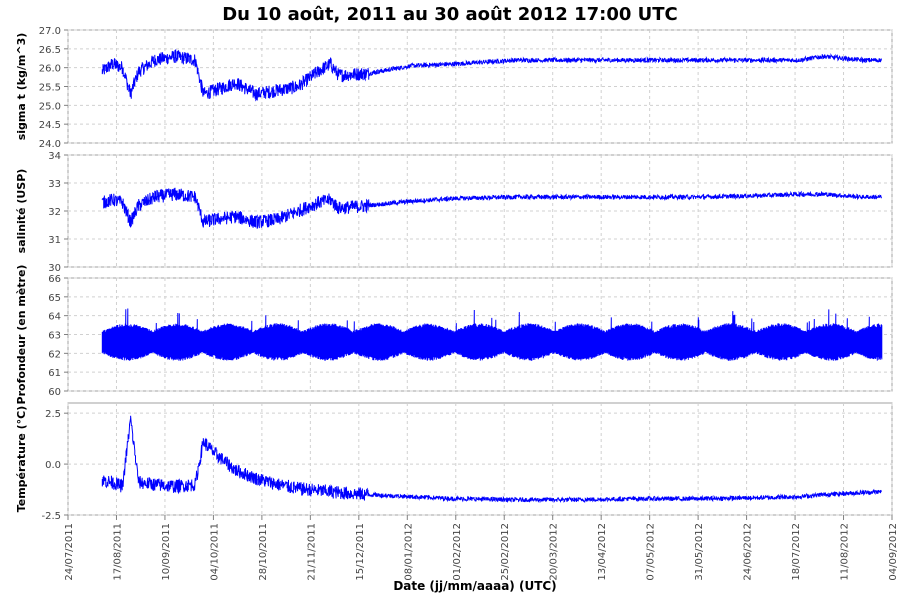  What do you see at coordinates (505, 552) in the screenshot?
I see `x-tick-label: 25/02/2012` at bounding box center [505, 552].